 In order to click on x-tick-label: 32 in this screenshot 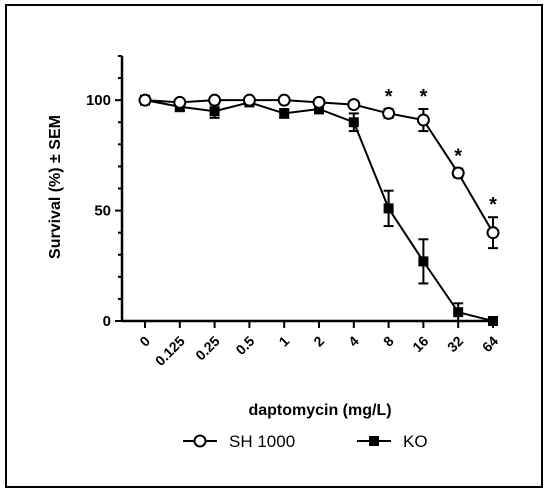, I will do `click(455, 344)`.